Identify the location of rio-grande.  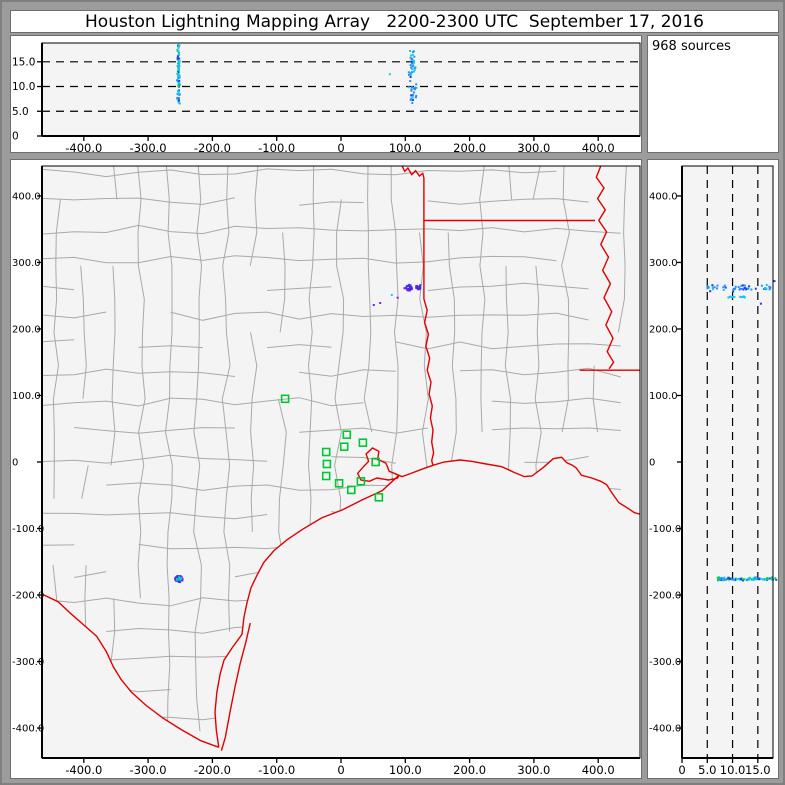
(131, 671).